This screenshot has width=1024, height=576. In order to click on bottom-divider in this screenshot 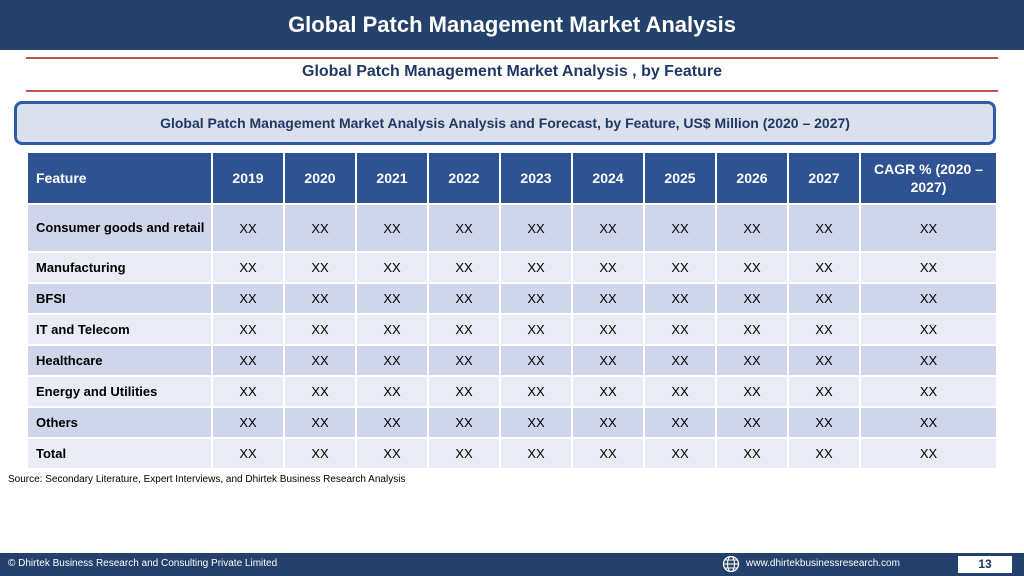, I will do `click(512, 91)`.